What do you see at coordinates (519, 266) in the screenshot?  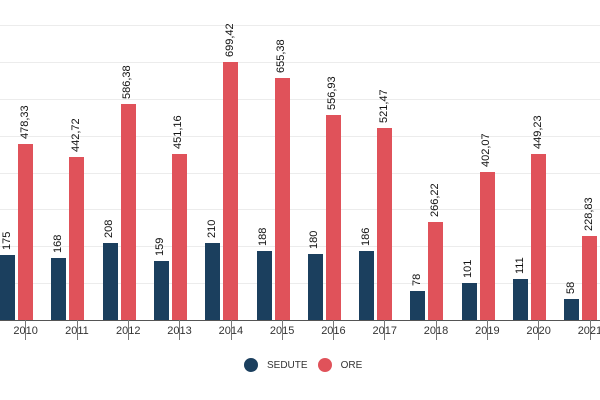 I see `data-label: 111` at bounding box center [519, 266].